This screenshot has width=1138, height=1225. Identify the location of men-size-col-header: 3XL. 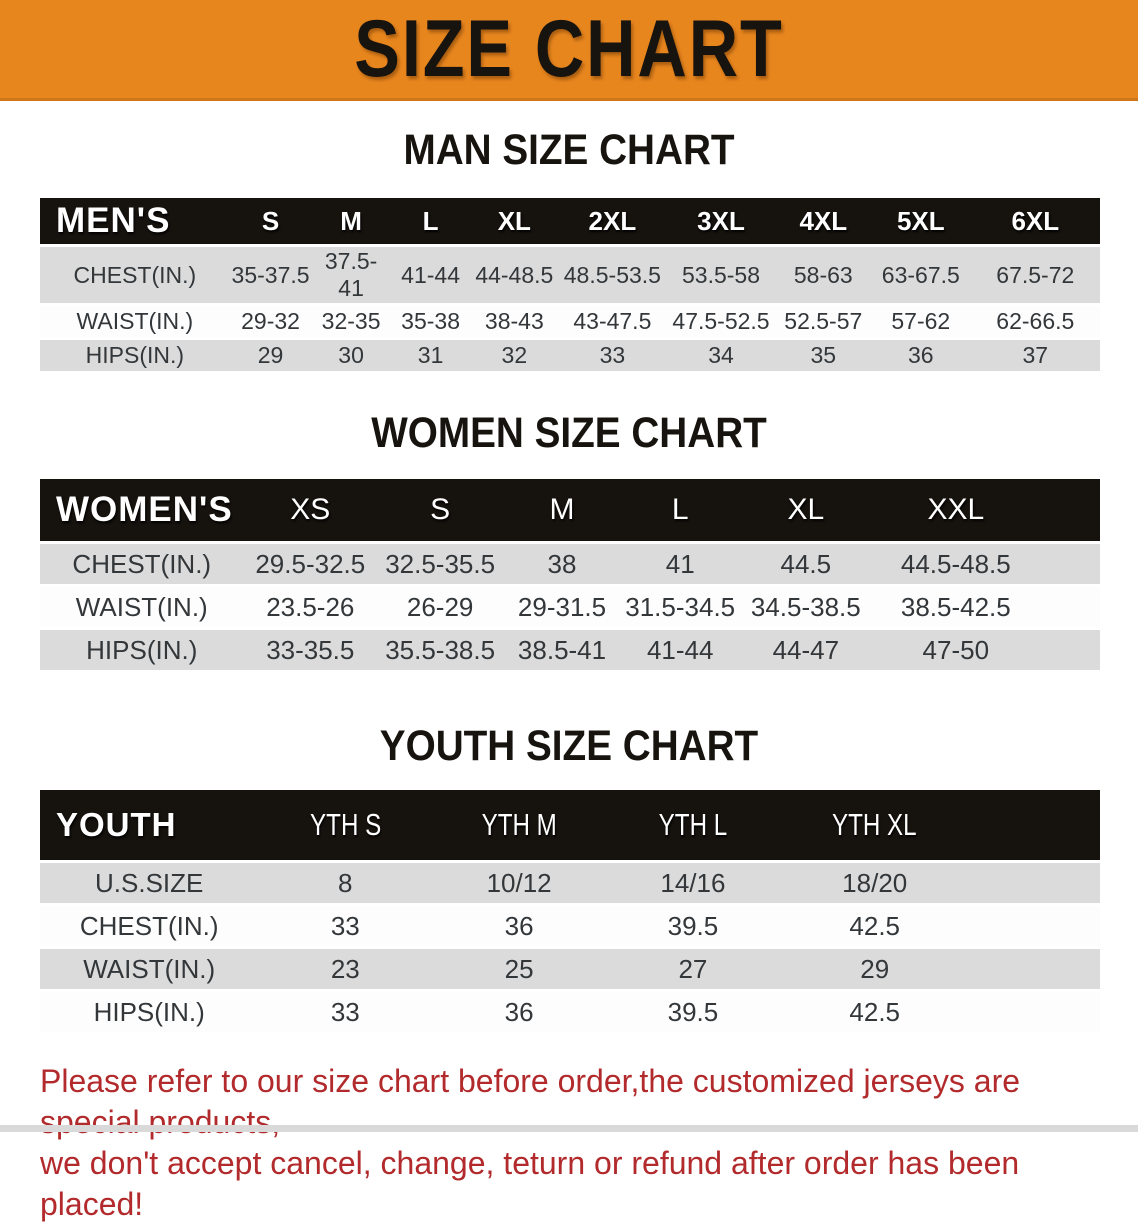
(721, 221).